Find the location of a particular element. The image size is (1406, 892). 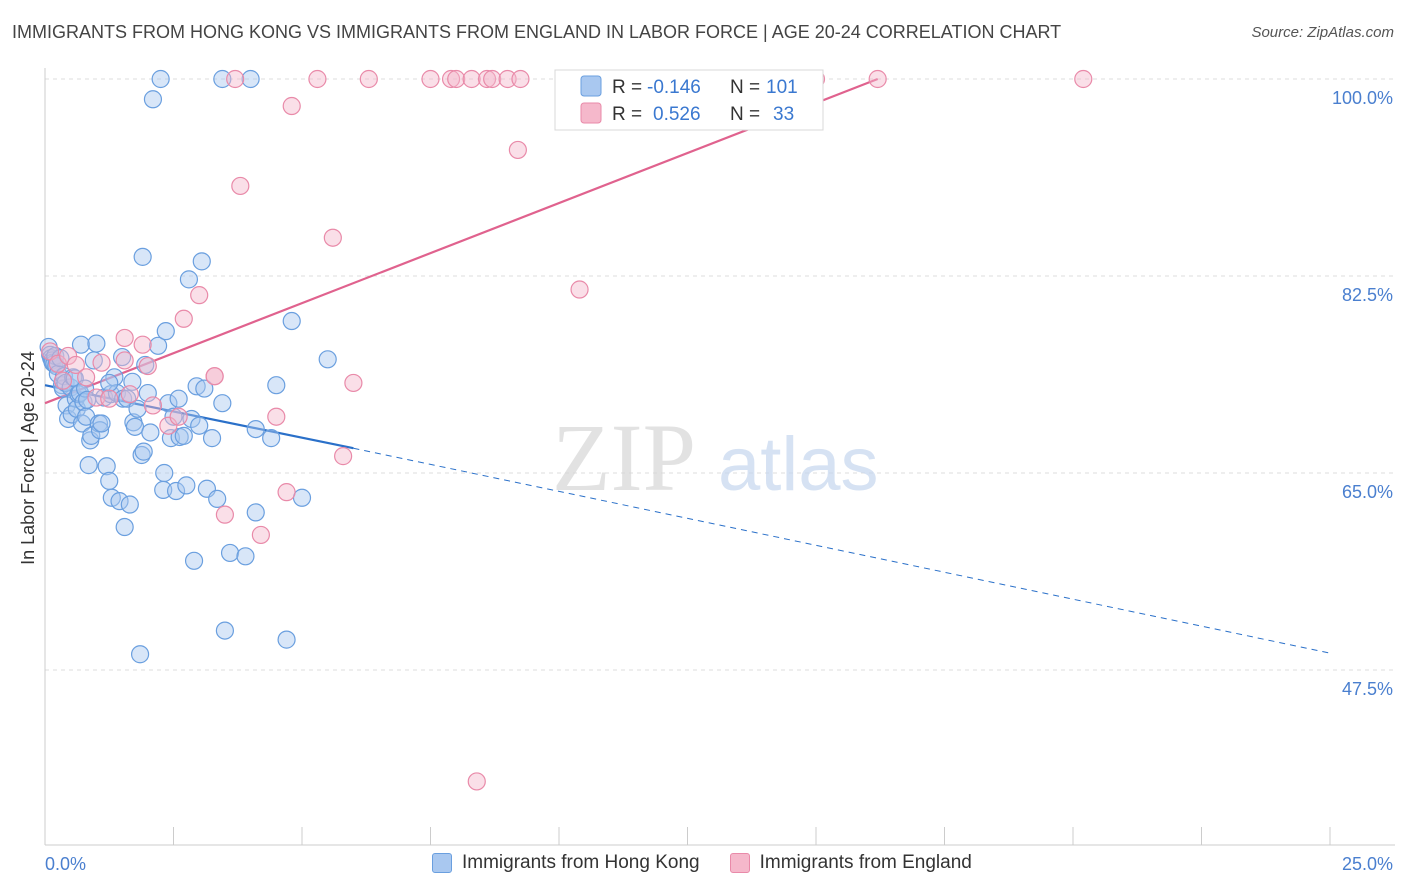

watermark: ZIP atlas is located at coordinates (715, 457).